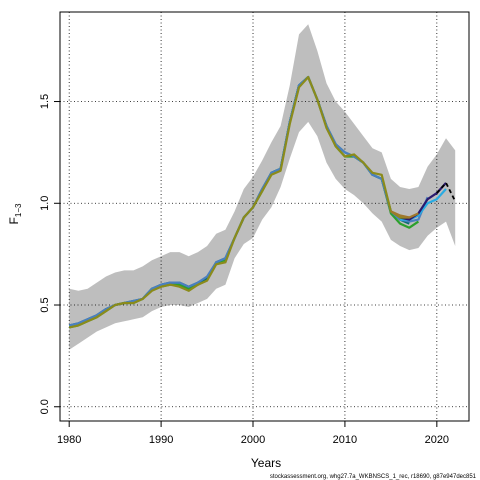 This screenshot has height=480, width=480. I want to click on x-tick-label: 2010, so click(345, 440).